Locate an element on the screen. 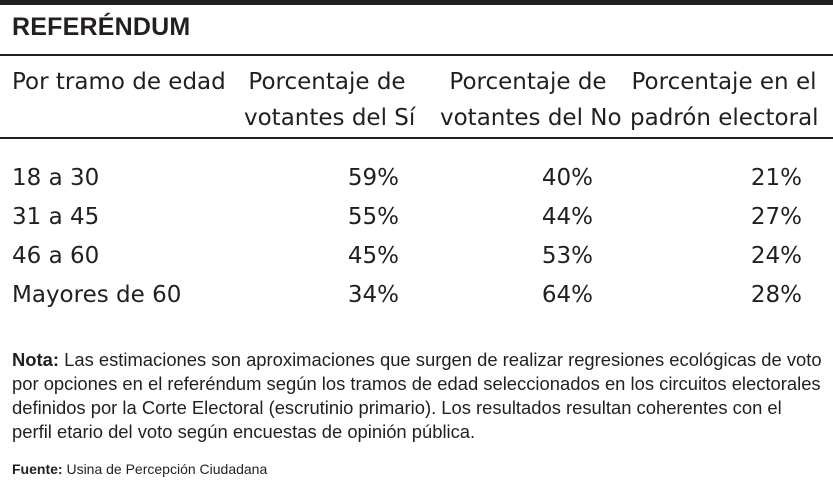  title-divider is located at coordinates (416, 55).